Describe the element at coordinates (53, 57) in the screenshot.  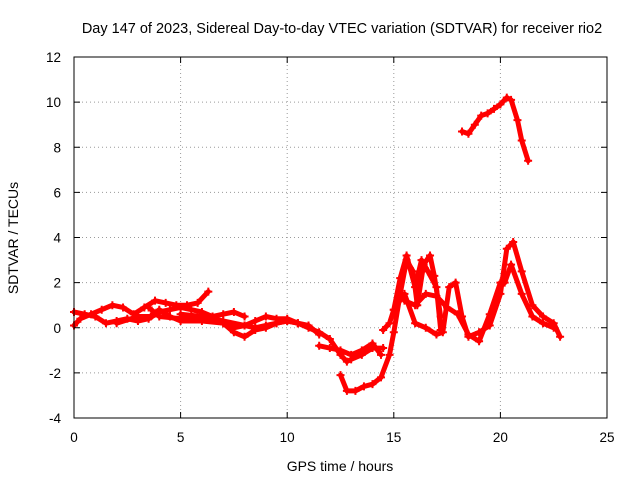
I see `y-tick-label: 12` at that location.